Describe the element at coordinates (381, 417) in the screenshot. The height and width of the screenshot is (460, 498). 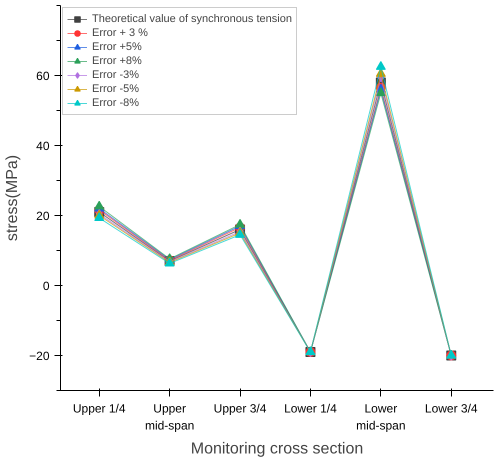
I see `x-tick-label: Lower mid-span` at that location.